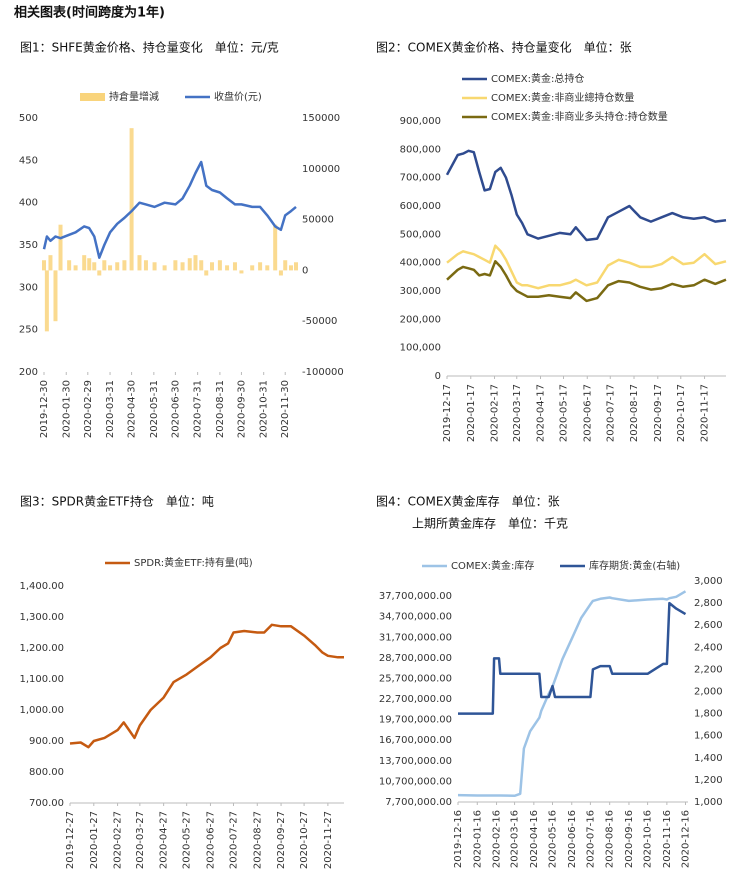 Image resolution: width=744 pixels, height=880 pixels. Describe the element at coordinates (420, 149) in the screenshot. I see `y-tick-label: 800,000` at that location.